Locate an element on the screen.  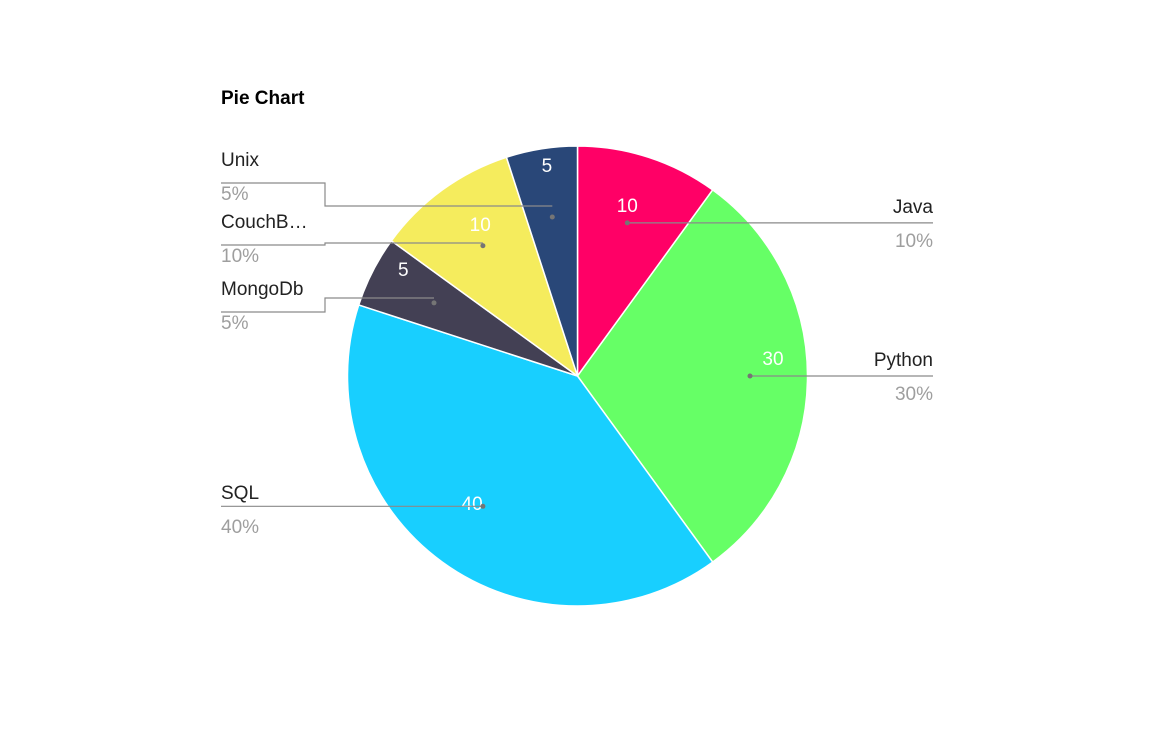
callout-dot-mongodb is located at coordinates (434, 303).